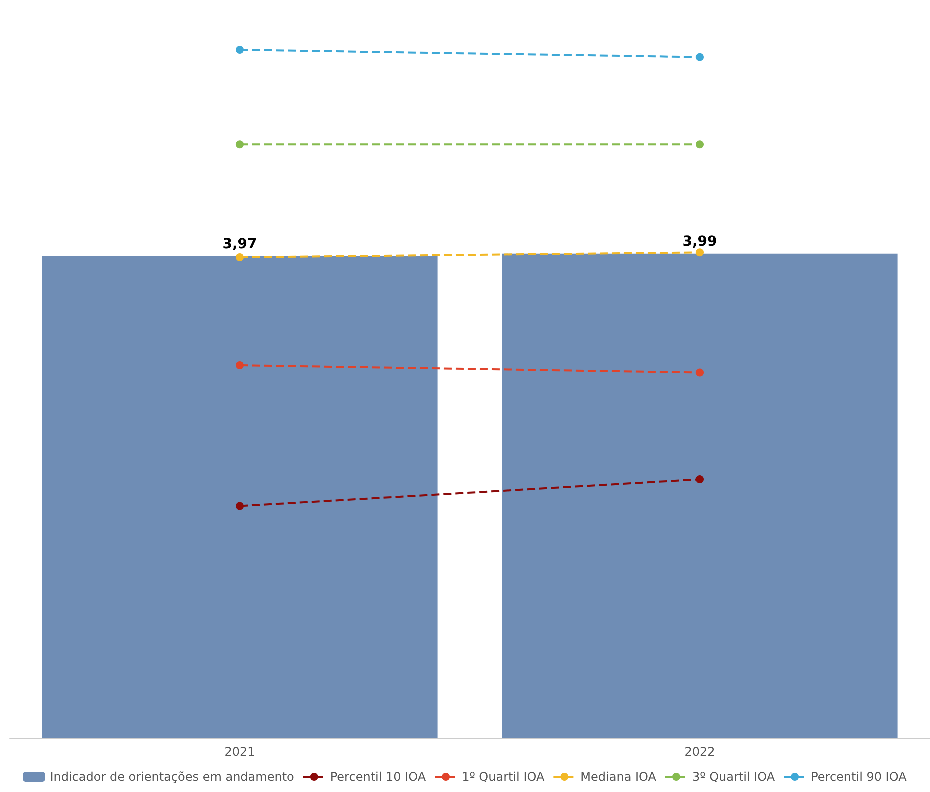 This screenshot has width=930, height=792. I want to click on legend-label: 3º Quartil IOA, so click(734, 777).